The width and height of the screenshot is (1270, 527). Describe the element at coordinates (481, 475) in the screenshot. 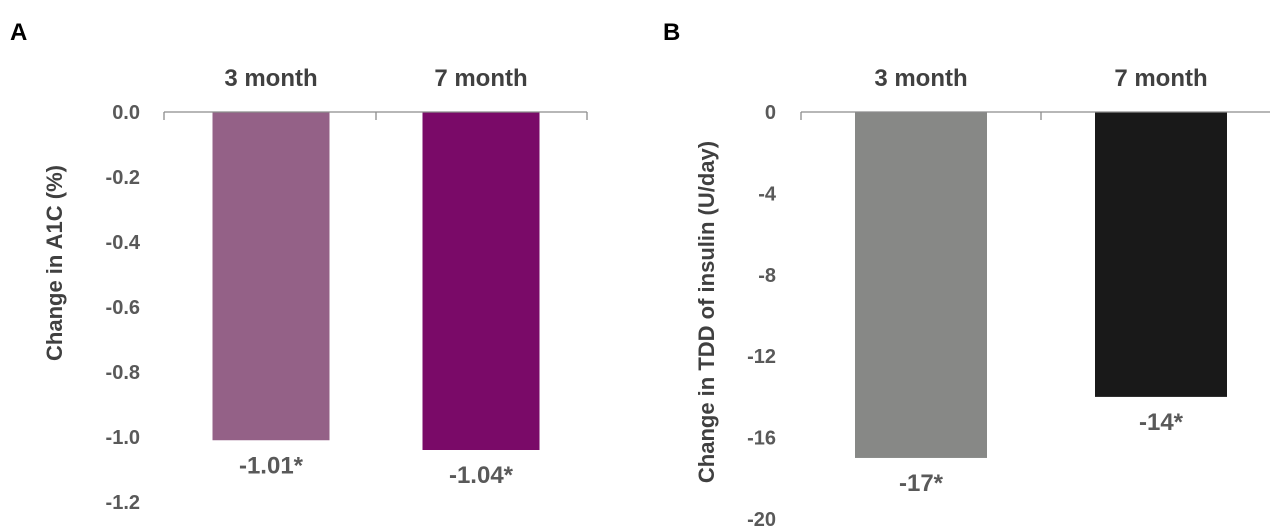

I see `panel-a-data-label: -1.04*` at that location.